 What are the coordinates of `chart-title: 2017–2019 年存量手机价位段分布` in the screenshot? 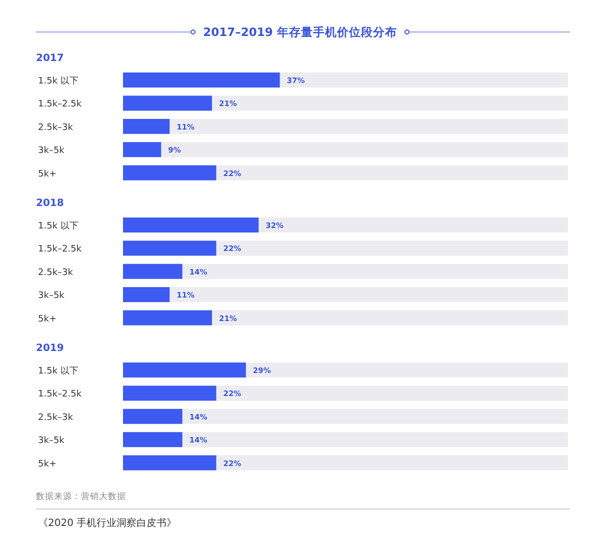 It's located at (300, 32).